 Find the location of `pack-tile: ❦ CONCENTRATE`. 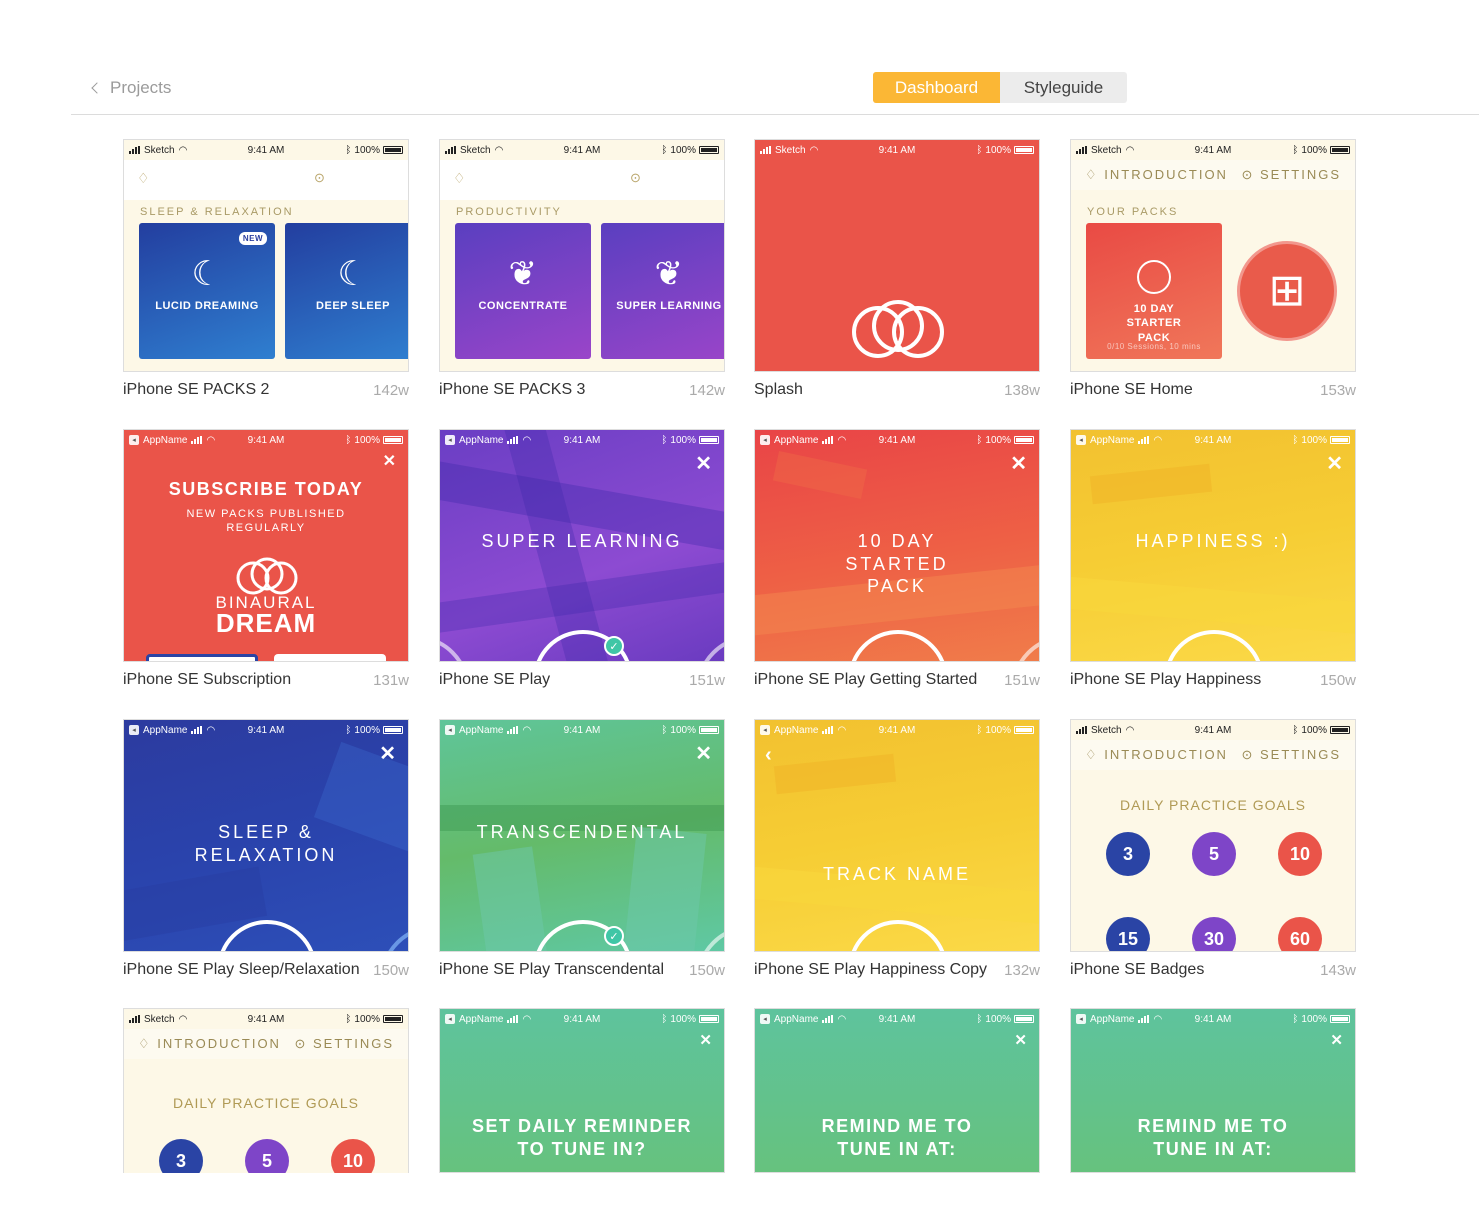

pack-tile: ❦ CONCENTRATE is located at coordinates (523, 291).